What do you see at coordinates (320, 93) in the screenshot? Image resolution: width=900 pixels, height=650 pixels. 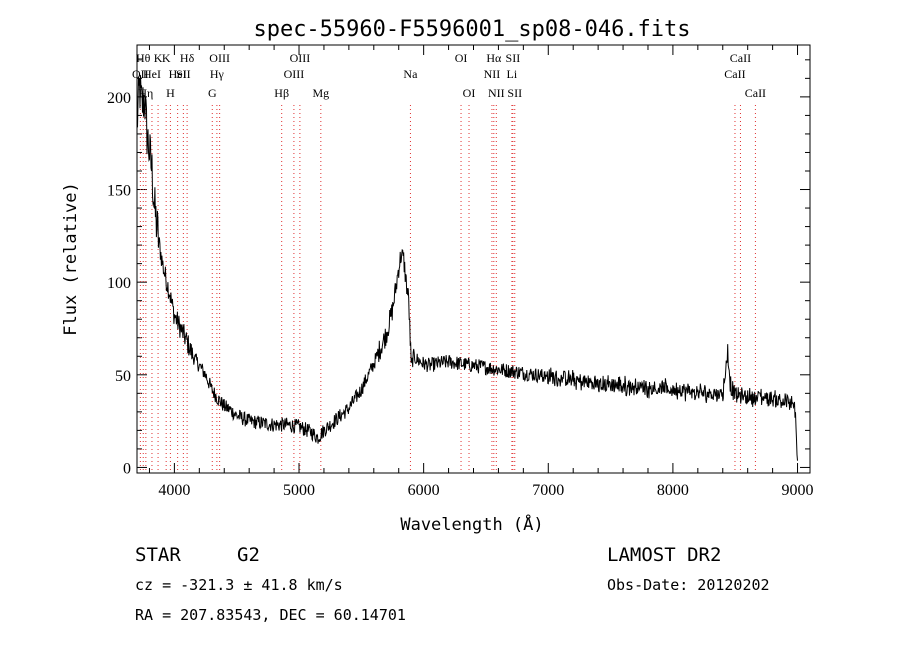 I see `spectral-line-label: Mg` at bounding box center [320, 93].